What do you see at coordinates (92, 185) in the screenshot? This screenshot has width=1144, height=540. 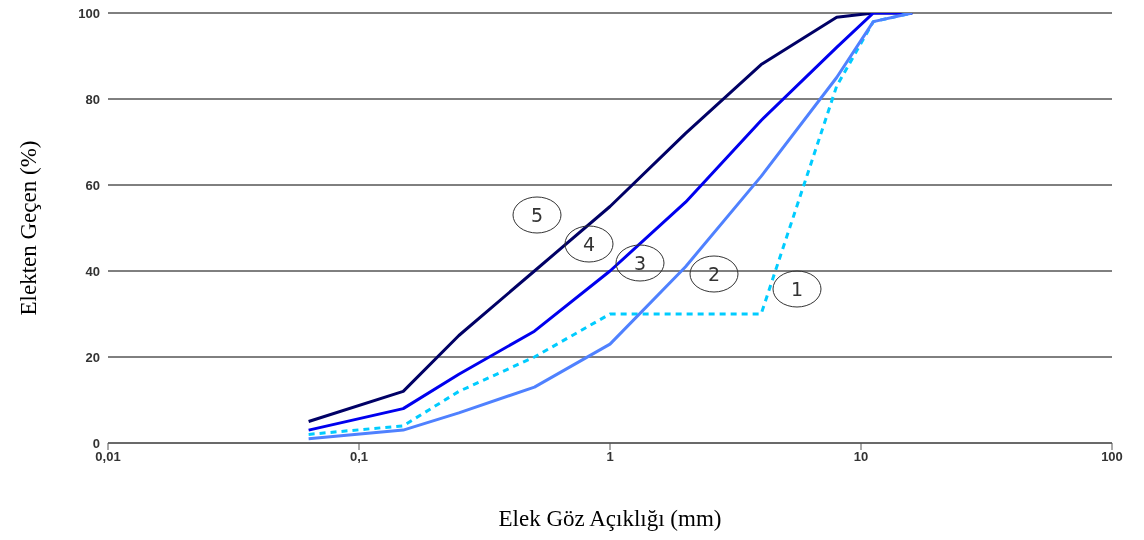 I see `y-tick-label: 60` at bounding box center [92, 185].